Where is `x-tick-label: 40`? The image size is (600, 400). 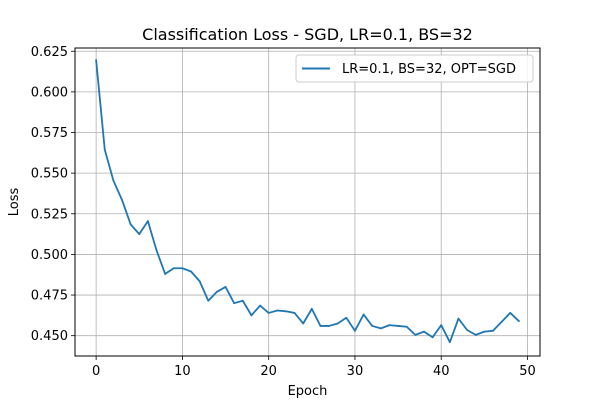
x-tick-label: 40 is located at coordinates (441, 371).